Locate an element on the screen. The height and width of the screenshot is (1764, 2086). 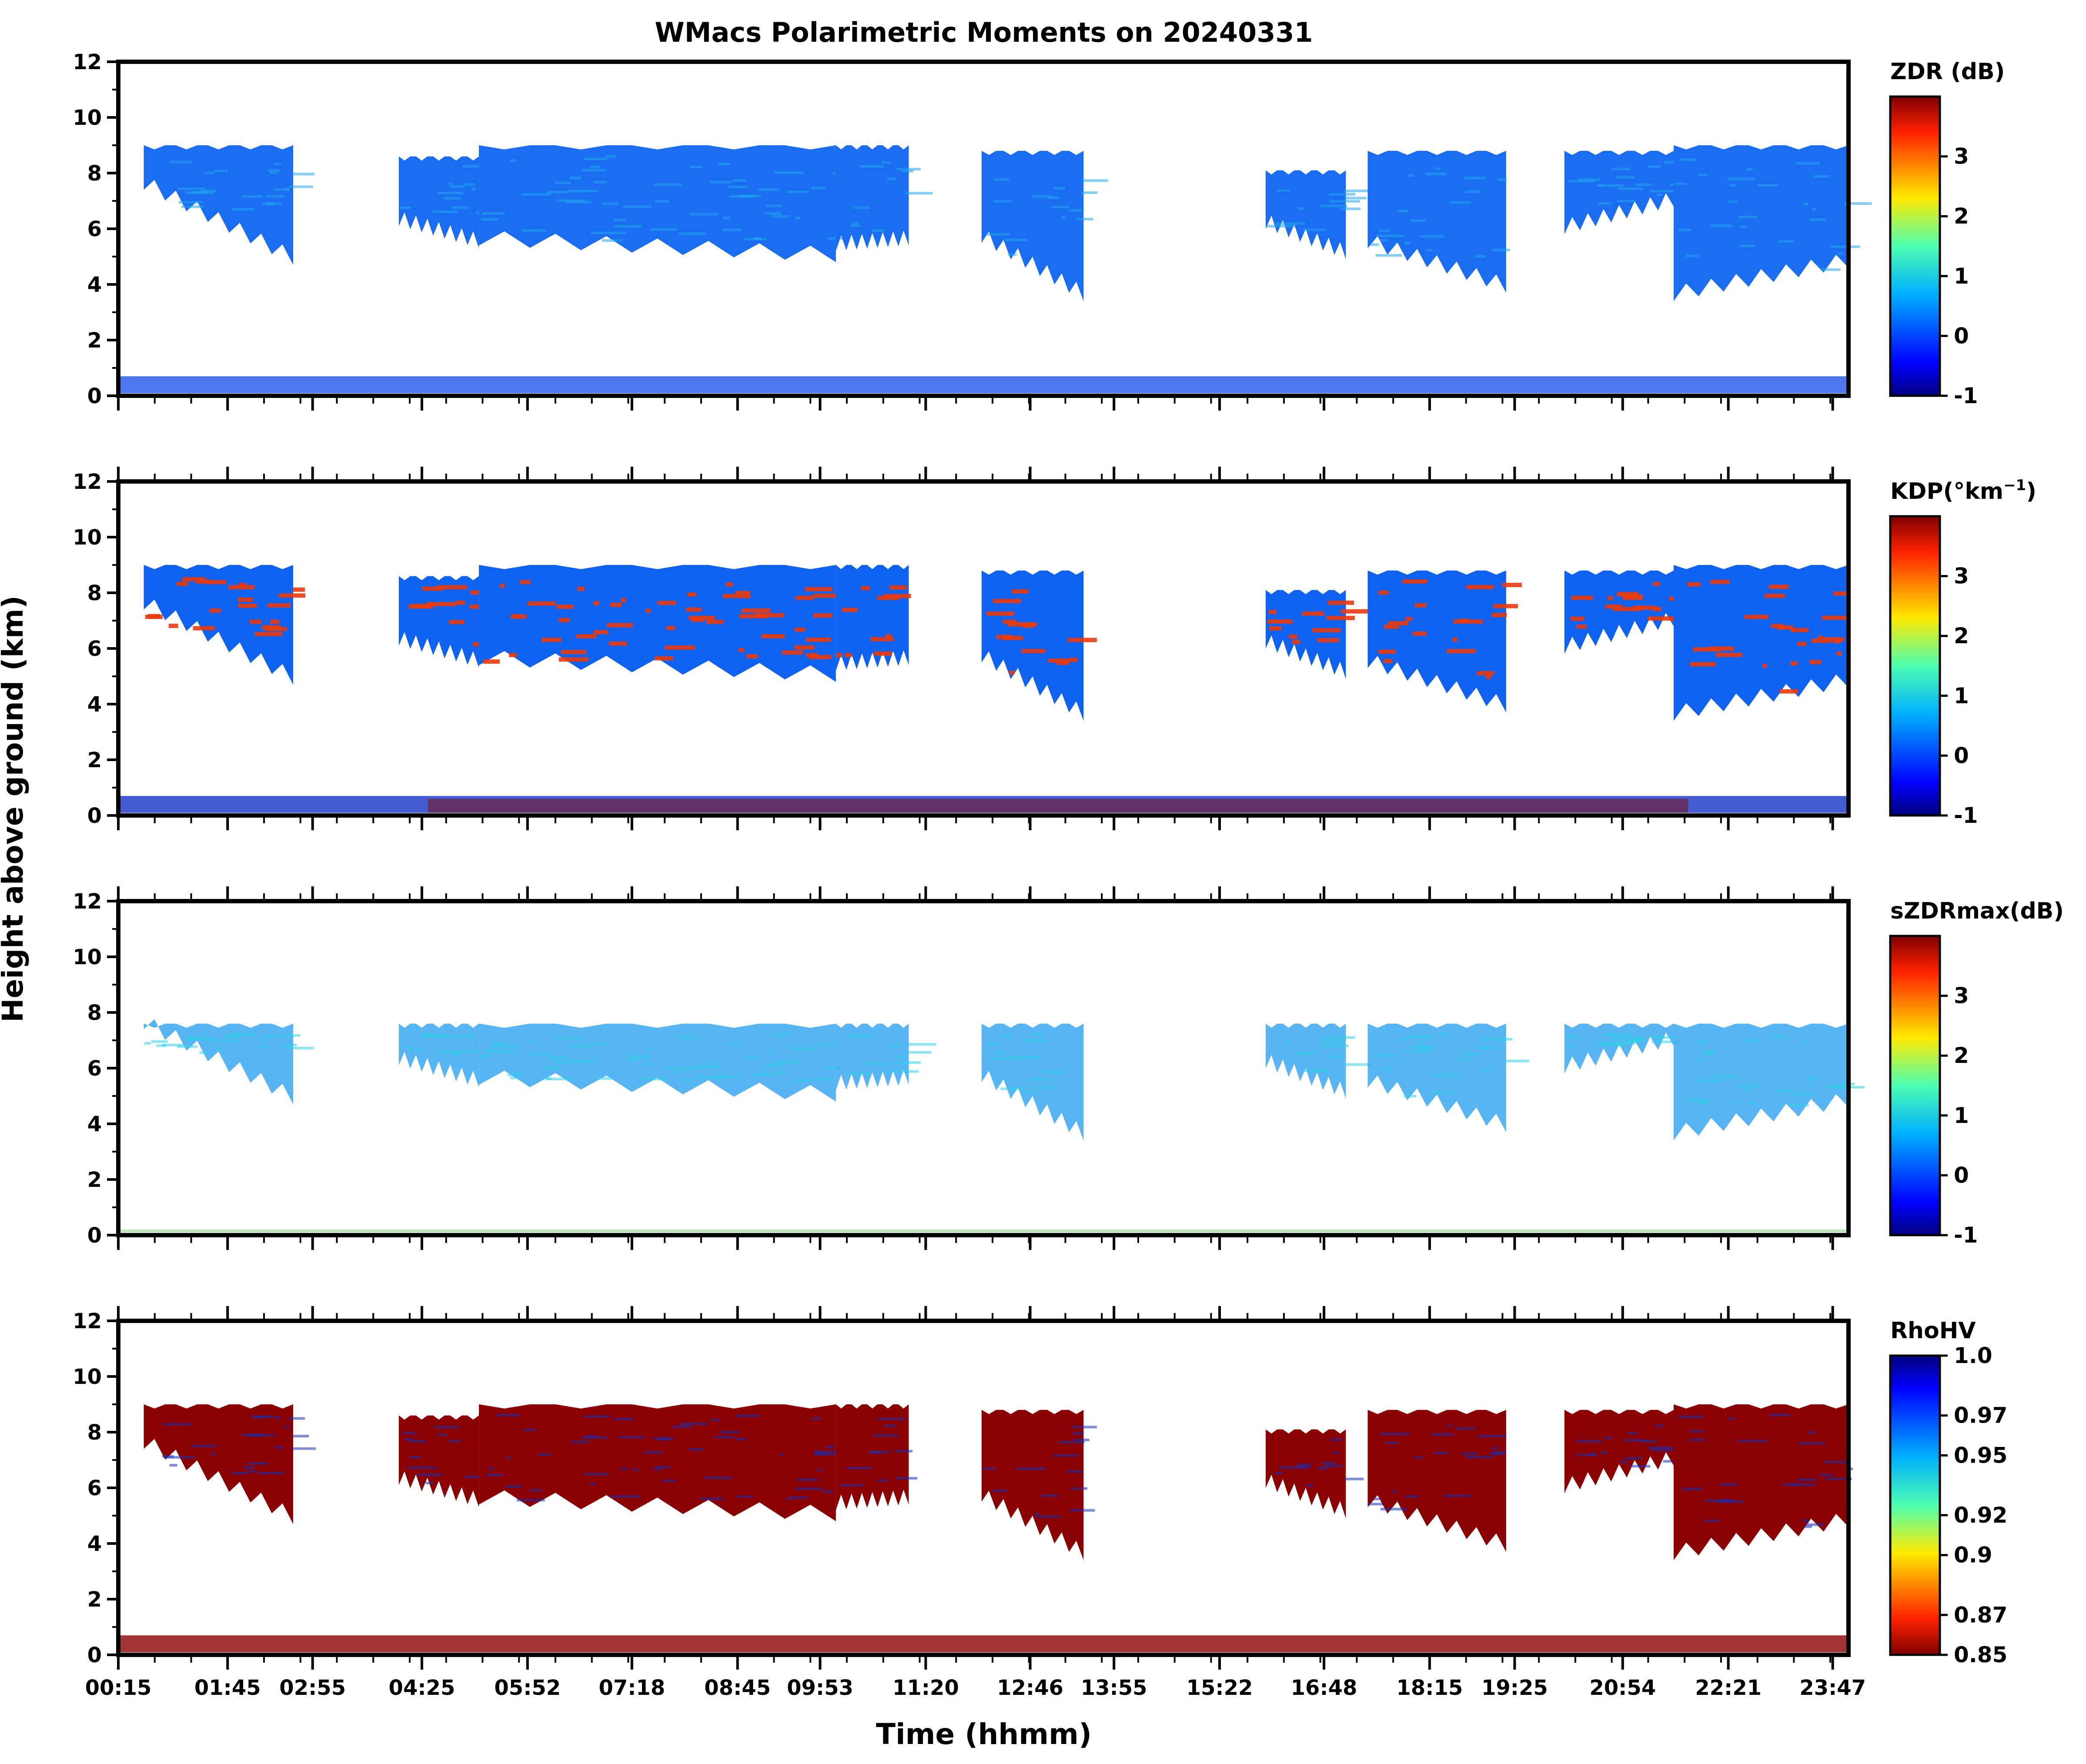
y-tick-label: 4 is located at coordinates (94, 704).